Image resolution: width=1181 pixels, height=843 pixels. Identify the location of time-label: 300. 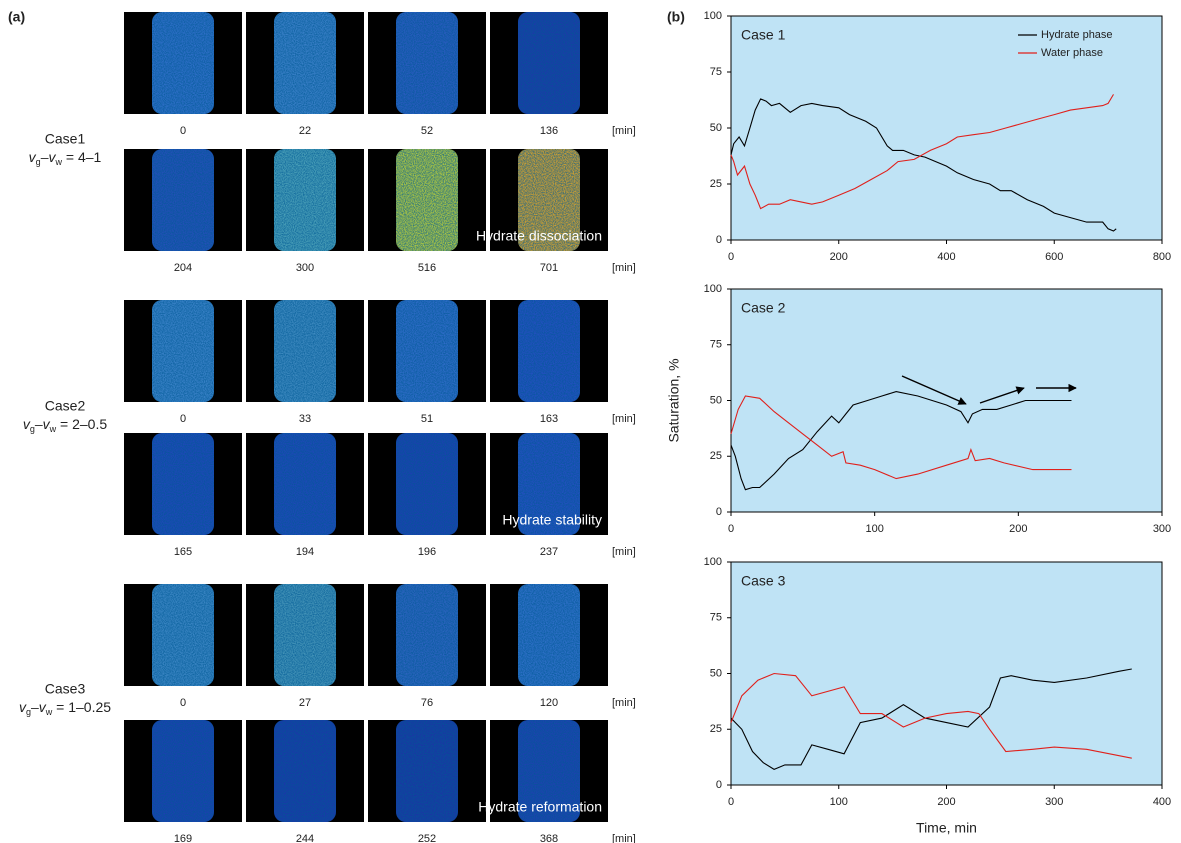
(305, 268).